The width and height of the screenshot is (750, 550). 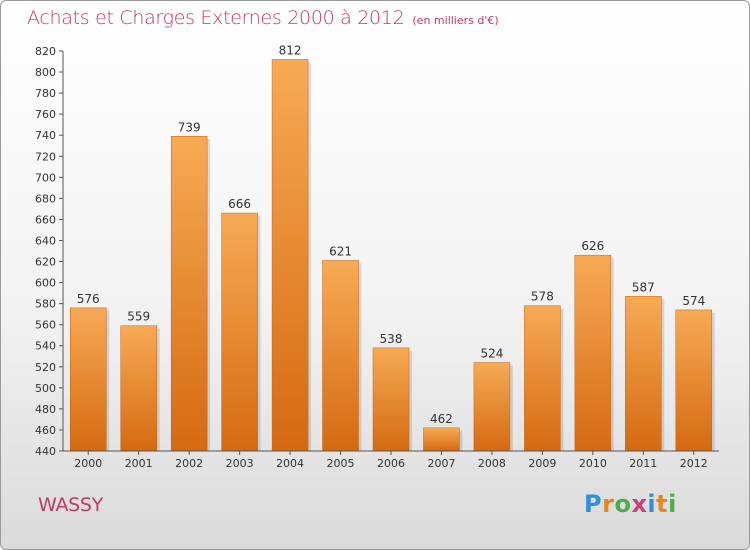 I want to click on x-tick-label: 2008, so click(x=492, y=463).